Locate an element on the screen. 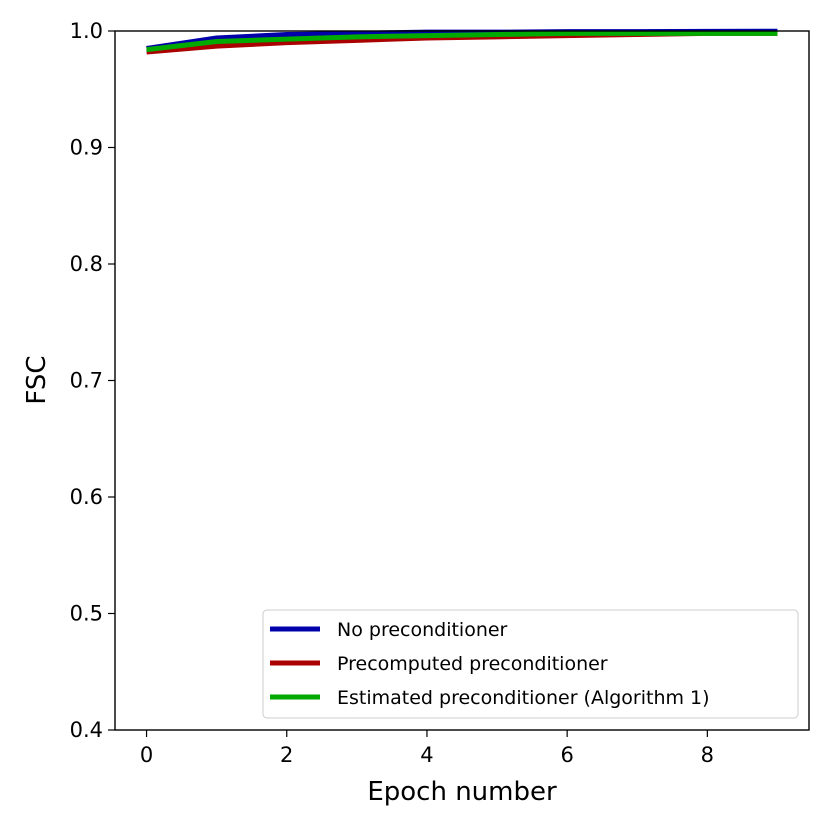  series-layer is located at coordinates (462, 41).